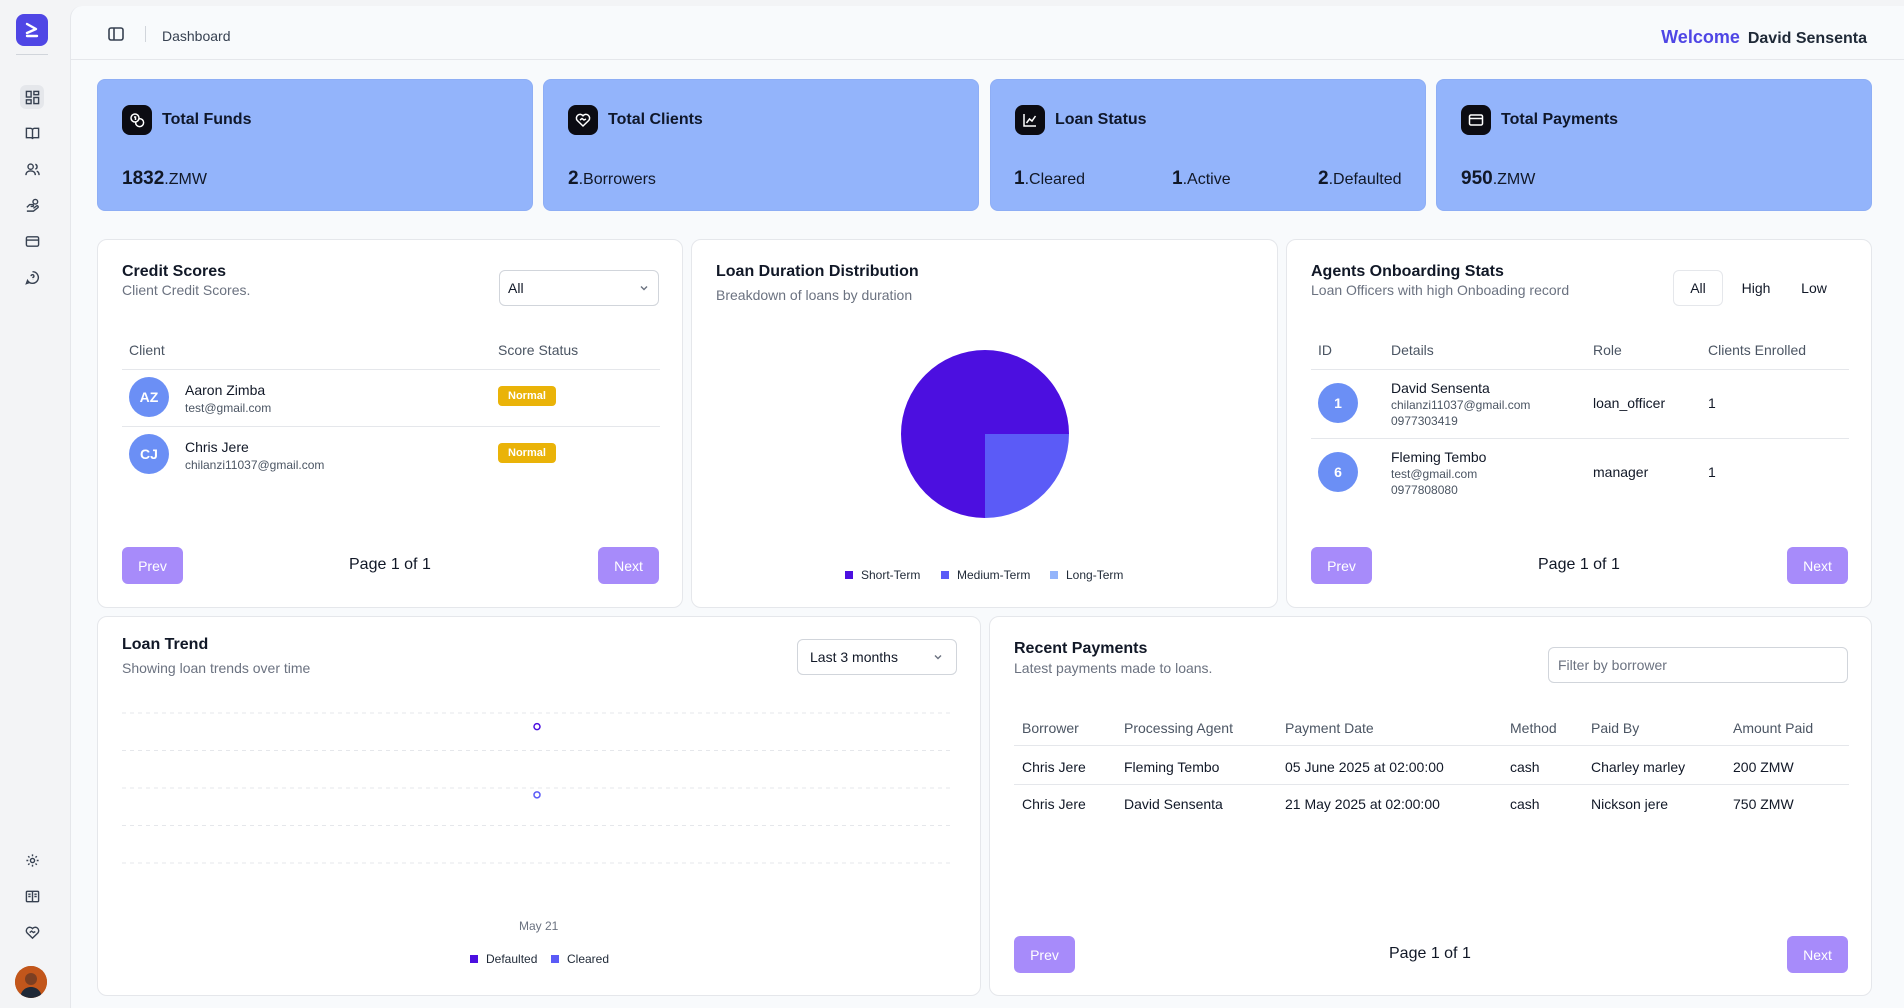 This screenshot has height=1008, width=1904. I want to click on col-details: Details, so click(1412, 350).